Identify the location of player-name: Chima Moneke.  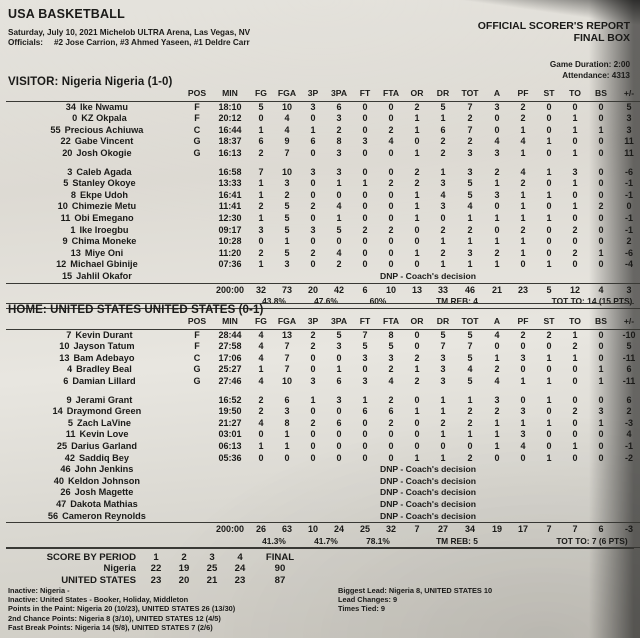
(104, 241).